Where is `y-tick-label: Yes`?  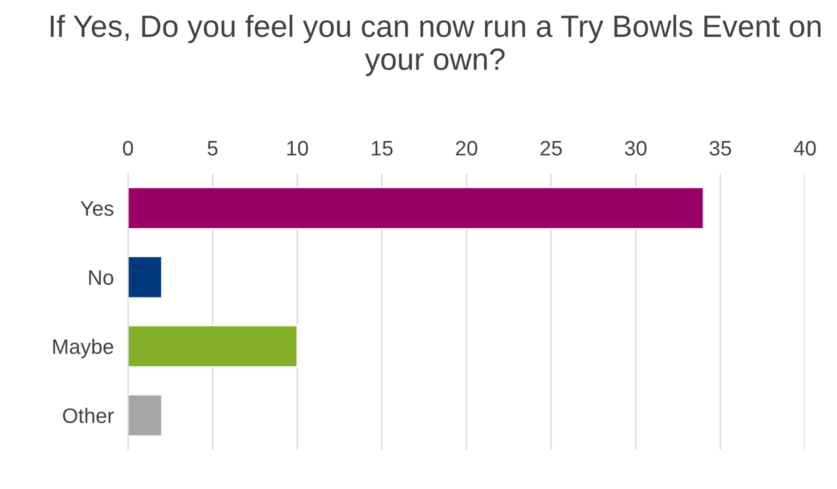
y-tick-label: Yes is located at coordinates (97, 208).